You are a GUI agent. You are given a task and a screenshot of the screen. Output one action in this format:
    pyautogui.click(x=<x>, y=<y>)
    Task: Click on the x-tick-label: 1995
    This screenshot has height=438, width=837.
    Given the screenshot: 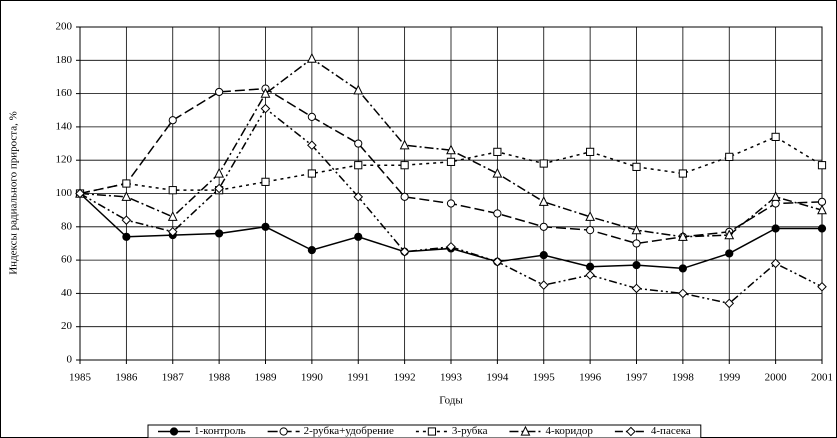 What is the action you would take?
    pyautogui.click(x=544, y=378)
    